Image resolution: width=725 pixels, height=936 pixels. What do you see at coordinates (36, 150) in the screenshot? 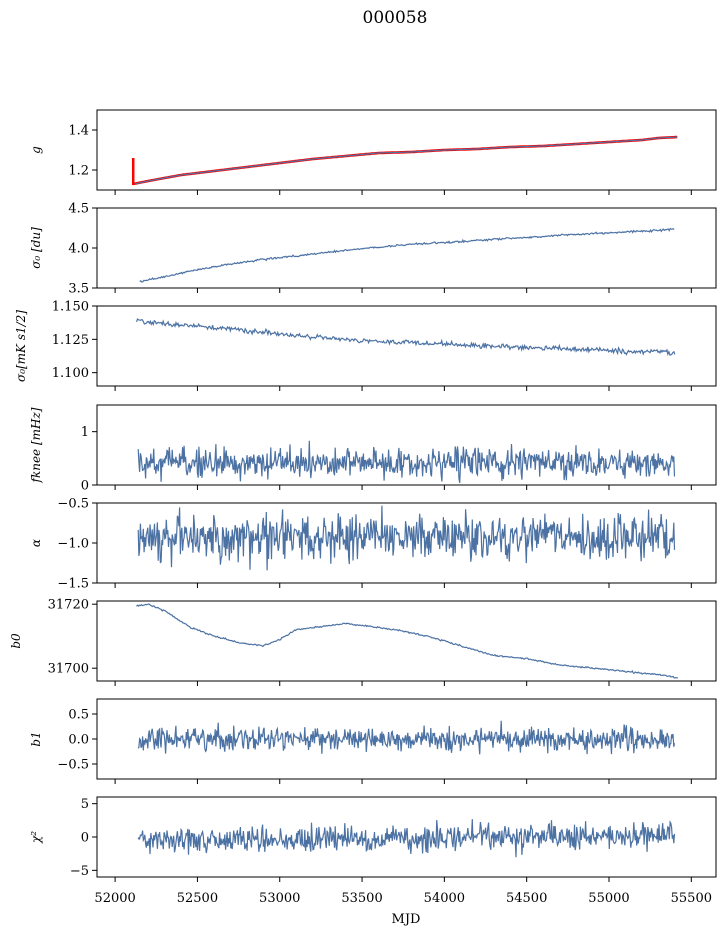
I see `y-axis-label: g` at bounding box center [36, 150].